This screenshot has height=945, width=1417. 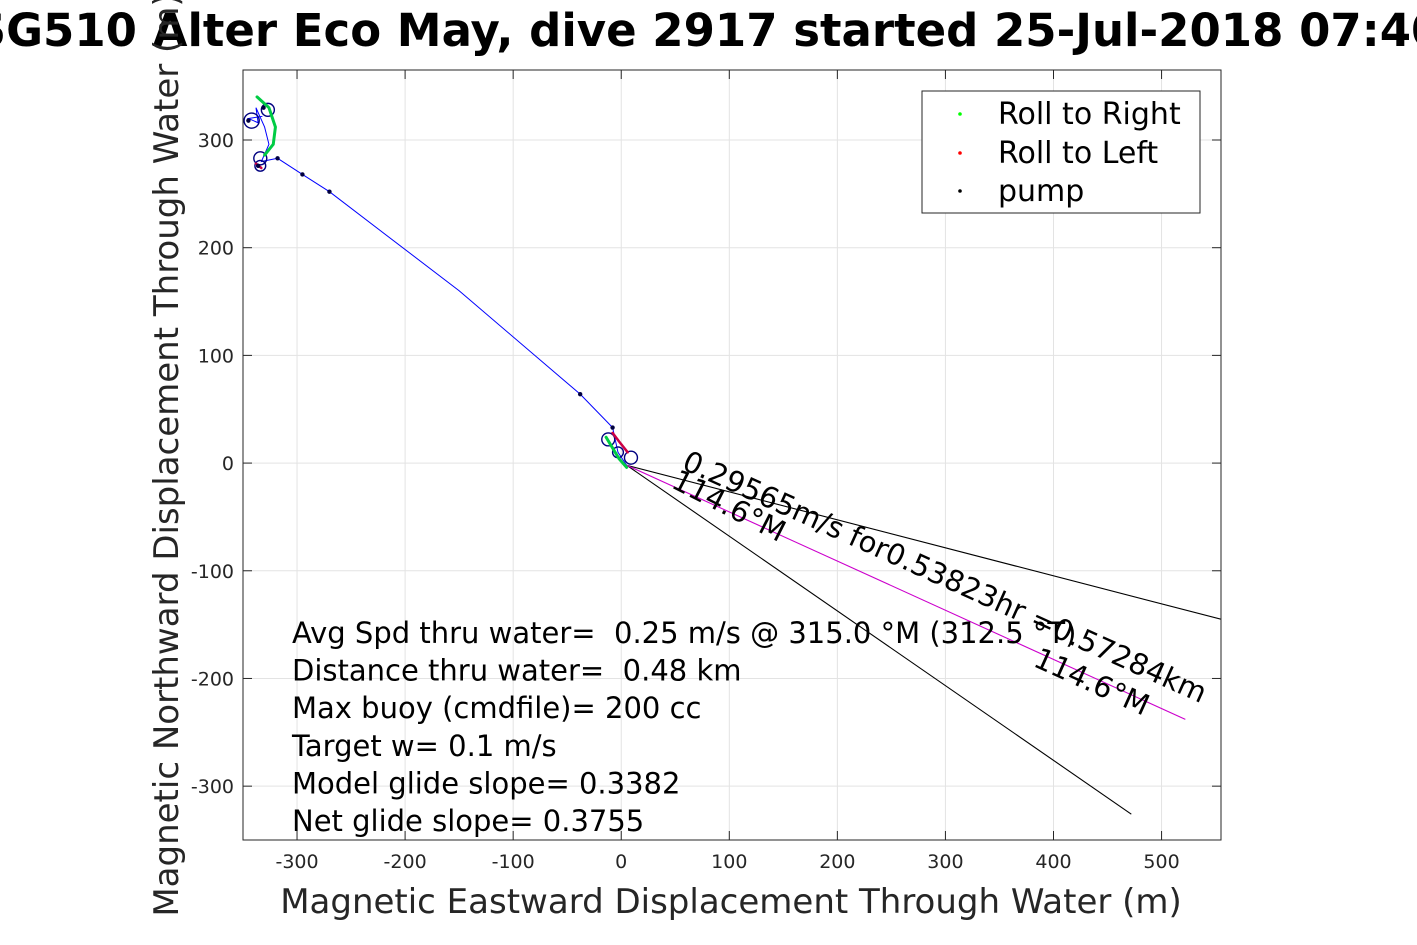 I want to click on legend: Roll to Right Roll to Left pump, so click(x=1061, y=152).